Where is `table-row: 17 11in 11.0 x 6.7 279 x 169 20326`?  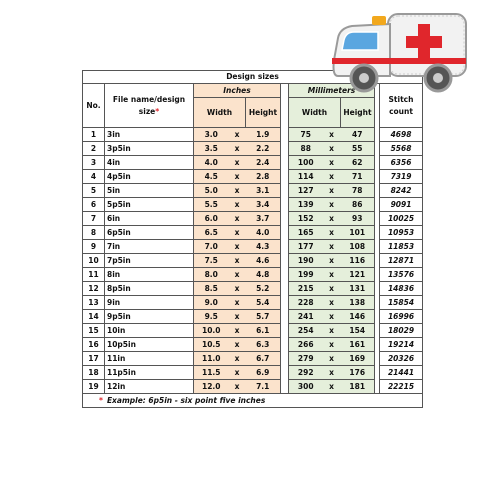 table-row: 17 11in 11.0 x 6.7 279 x 169 20326 is located at coordinates (252, 358).